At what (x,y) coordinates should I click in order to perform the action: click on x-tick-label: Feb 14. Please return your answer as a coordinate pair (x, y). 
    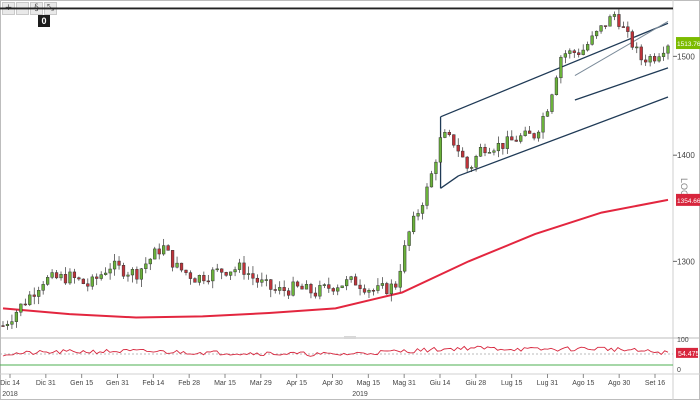
    Looking at the image, I should click on (153, 383).